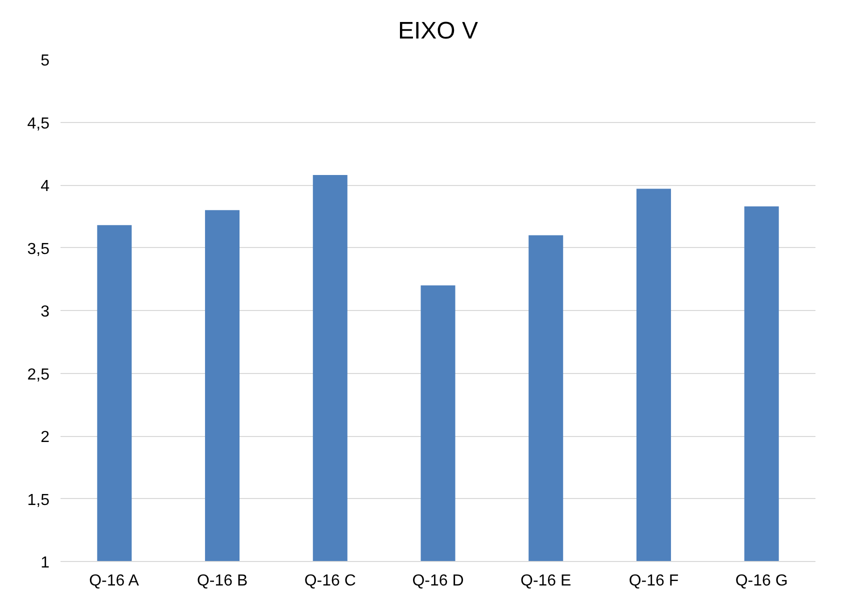 The image size is (843, 599). I want to click on x-tick-label: Q-16 C, so click(330, 581).